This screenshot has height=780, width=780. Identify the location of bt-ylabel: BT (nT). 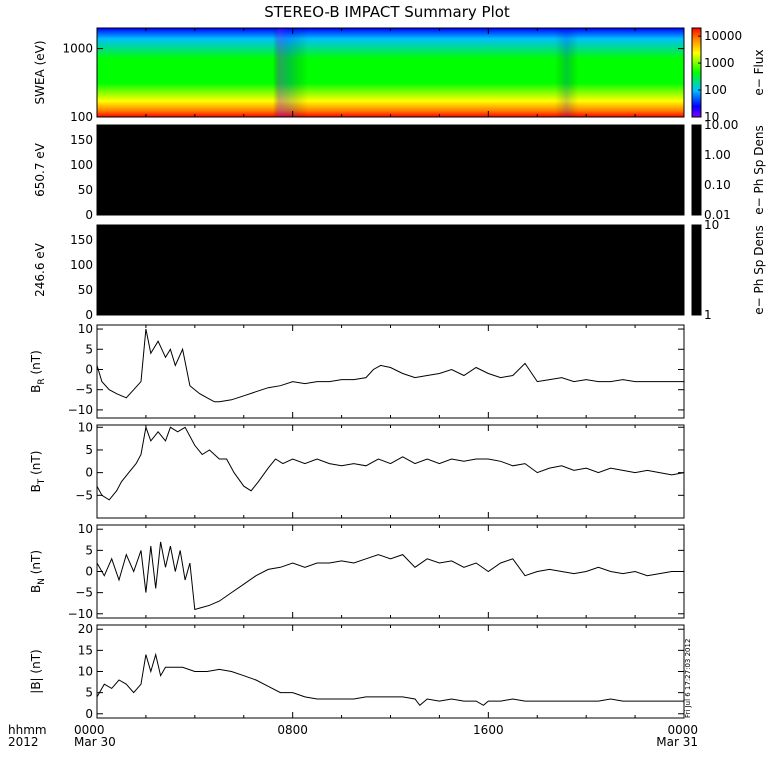
(38, 472).